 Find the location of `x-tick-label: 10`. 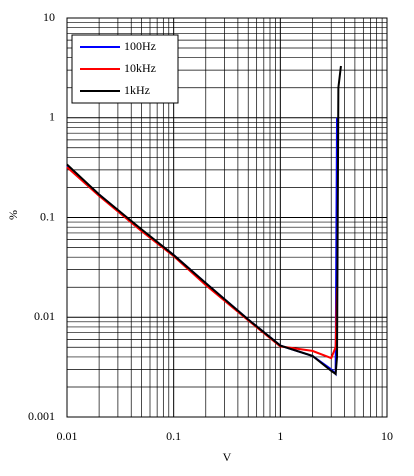

x-tick-label: 10 is located at coordinates (387, 436).